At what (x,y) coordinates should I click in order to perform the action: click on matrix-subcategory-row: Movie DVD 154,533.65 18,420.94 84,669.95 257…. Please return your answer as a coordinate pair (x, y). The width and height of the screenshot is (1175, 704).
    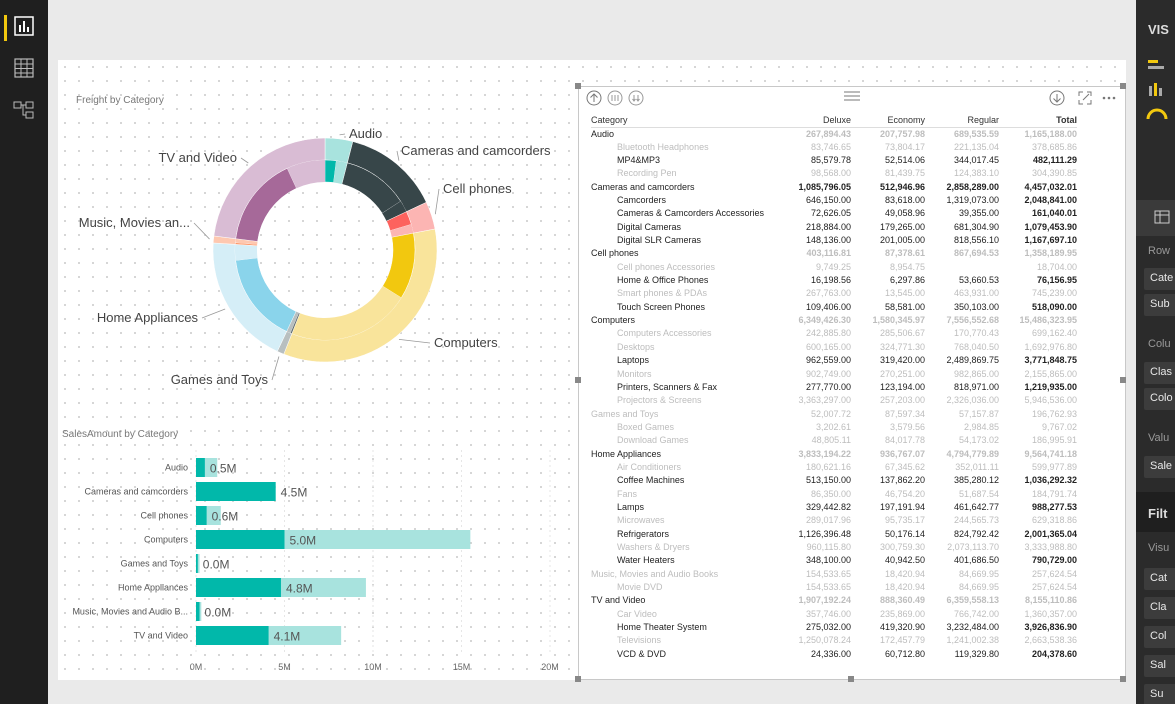
    Looking at the image, I should click on (834, 587).